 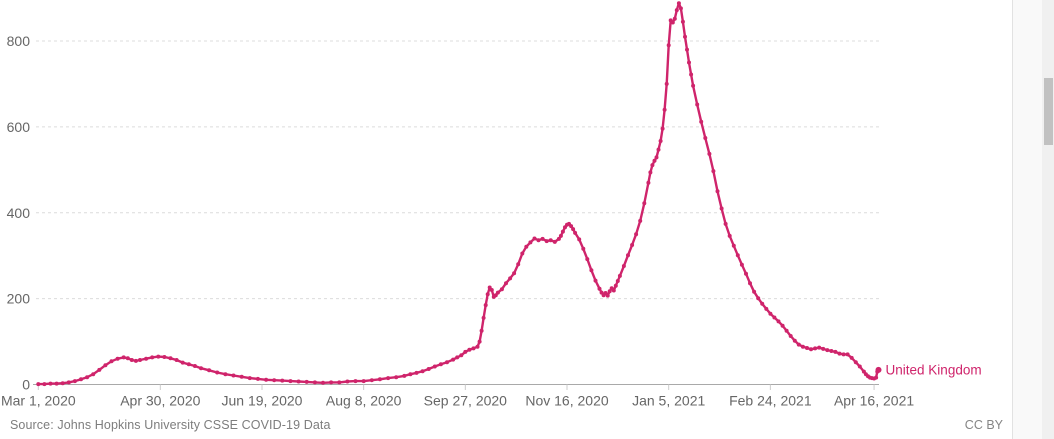 What do you see at coordinates (19, 127) in the screenshot?
I see `y-tick-label: 600` at bounding box center [19, 127].